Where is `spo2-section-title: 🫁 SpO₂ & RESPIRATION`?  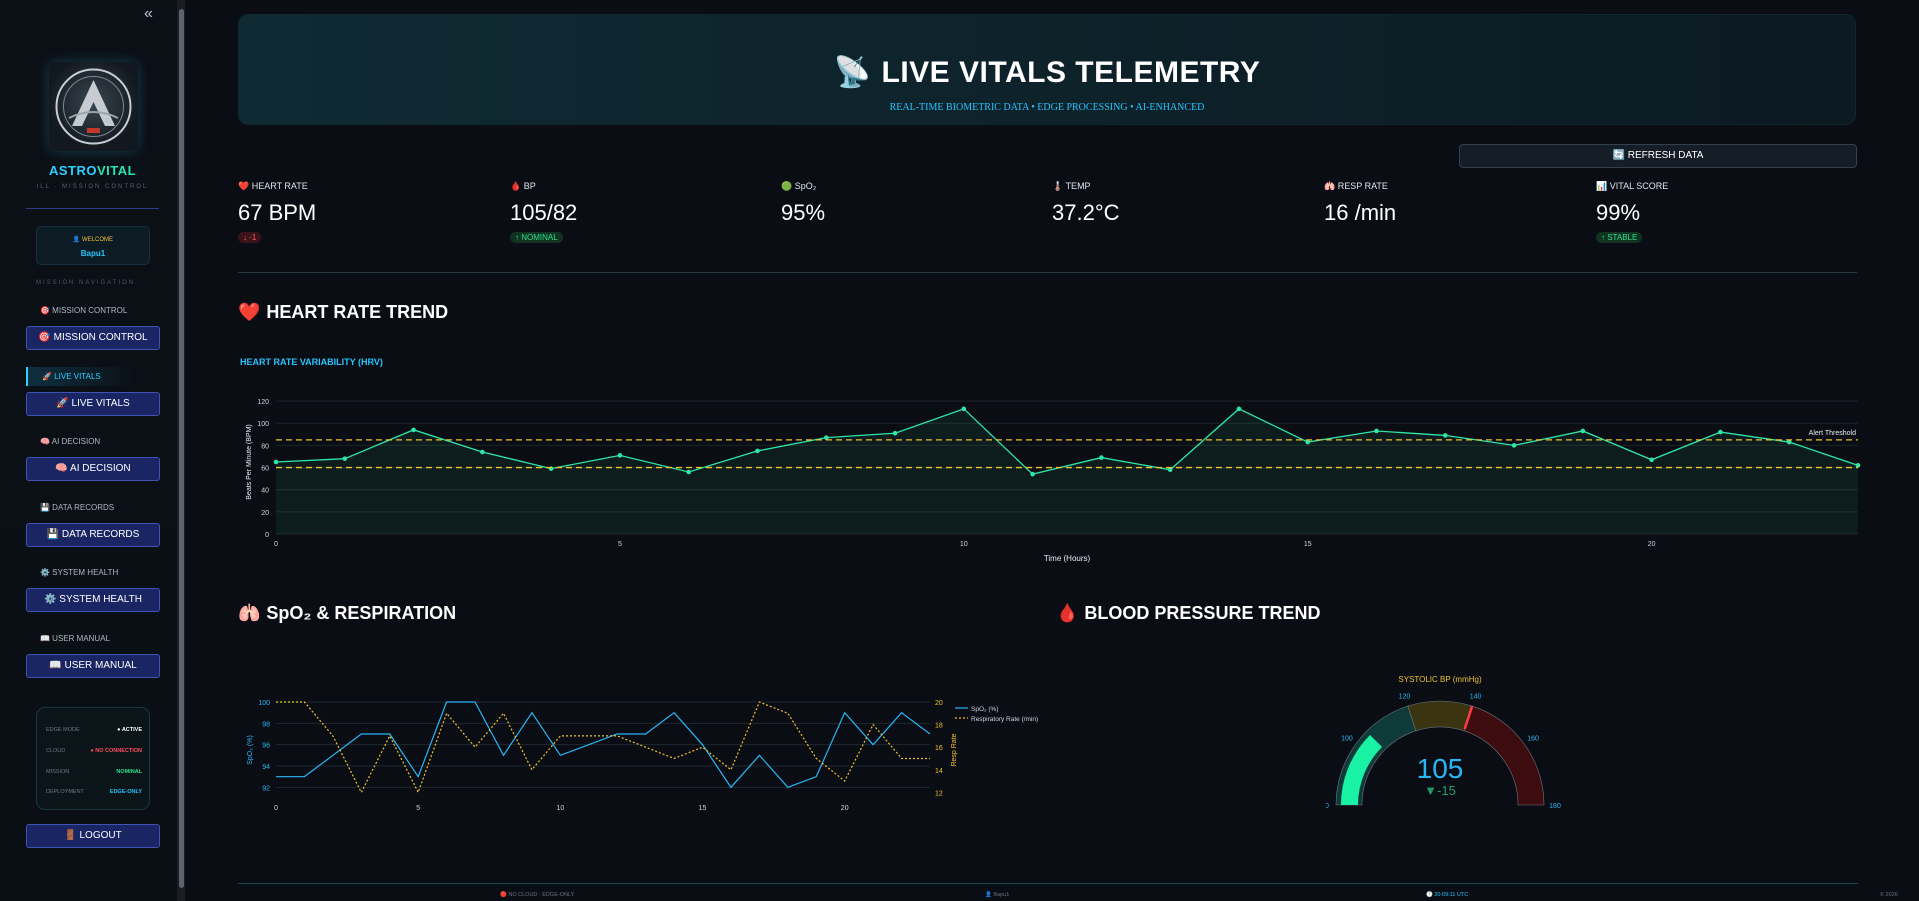 spo2-section-title: 🫁 SpO₂ & RESPIRATION is located at coordinates (347, 613).